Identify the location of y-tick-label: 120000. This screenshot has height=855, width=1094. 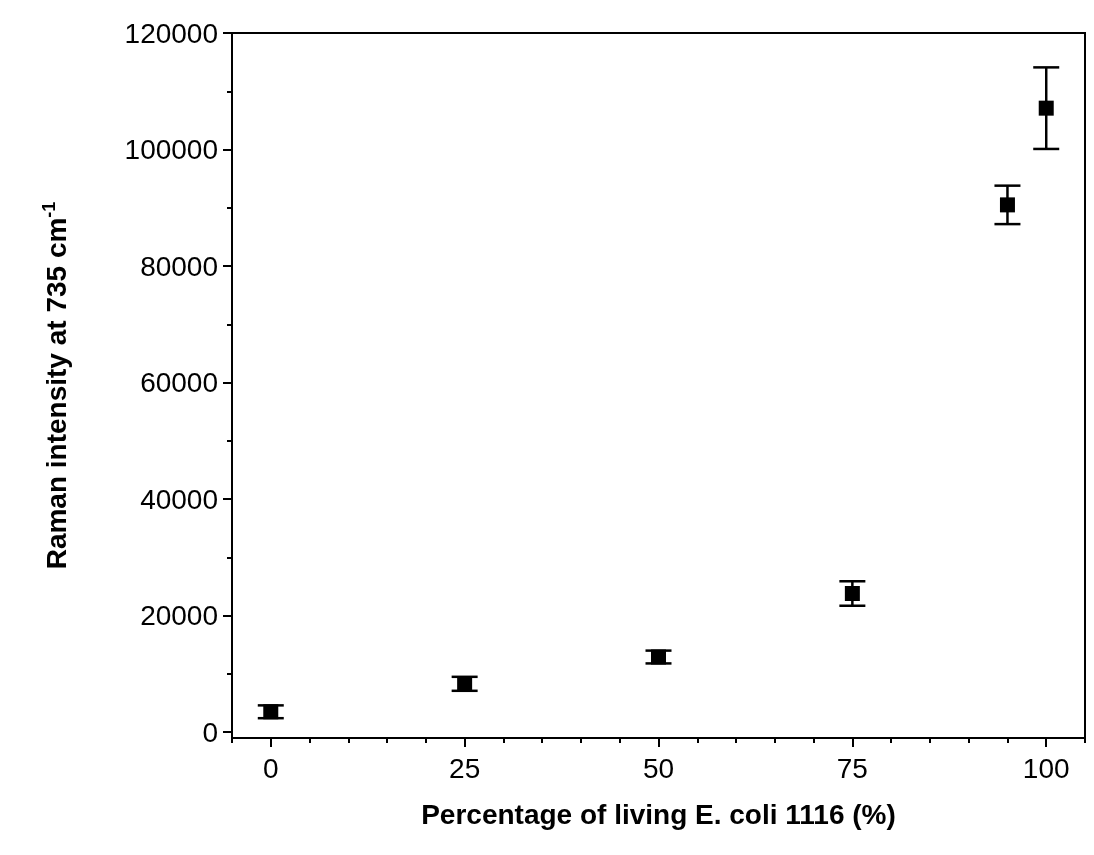
(171, 33).